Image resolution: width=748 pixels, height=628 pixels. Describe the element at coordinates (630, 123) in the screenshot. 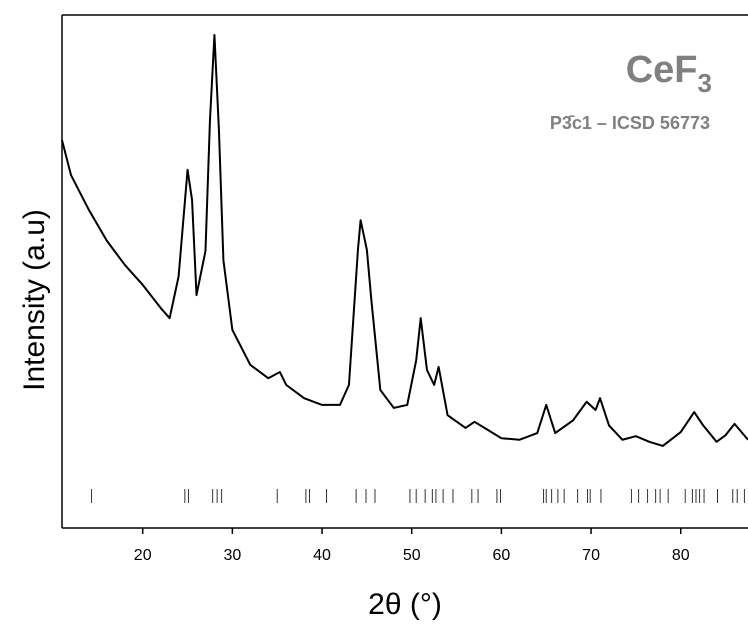

I see `annotation: P3̄c1 – ICSD 56773` at that location.